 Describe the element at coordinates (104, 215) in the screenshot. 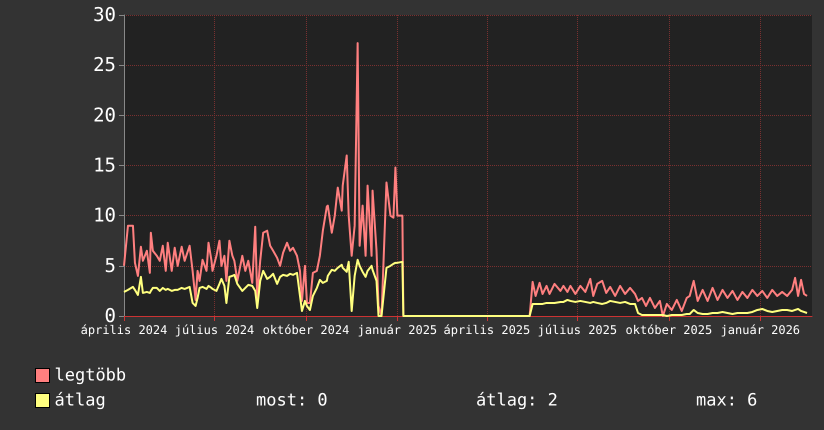

I see `y-tick-label: 10` at that location.